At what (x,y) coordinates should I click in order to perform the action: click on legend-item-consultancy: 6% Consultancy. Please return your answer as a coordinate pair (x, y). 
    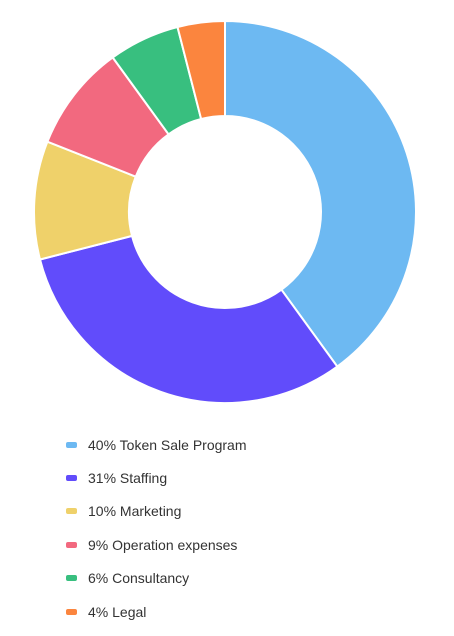
    Looking at the image, I should click on (156, 578).